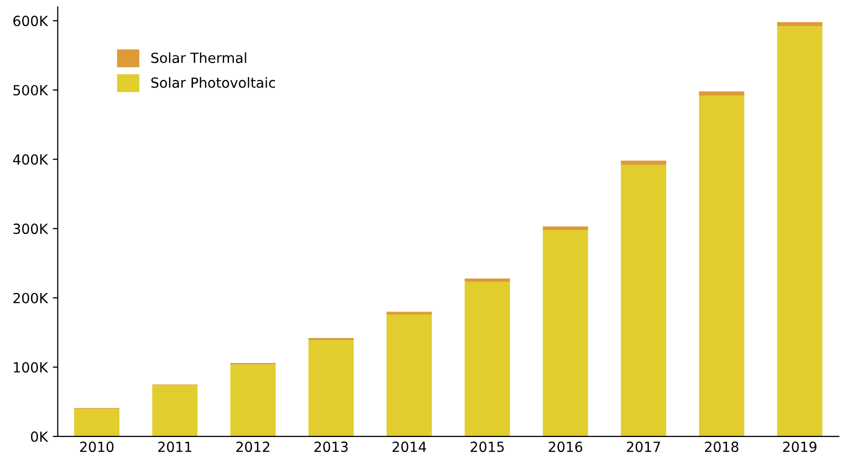  I want to click on y-tick-label: 400K, so click(30, 159).